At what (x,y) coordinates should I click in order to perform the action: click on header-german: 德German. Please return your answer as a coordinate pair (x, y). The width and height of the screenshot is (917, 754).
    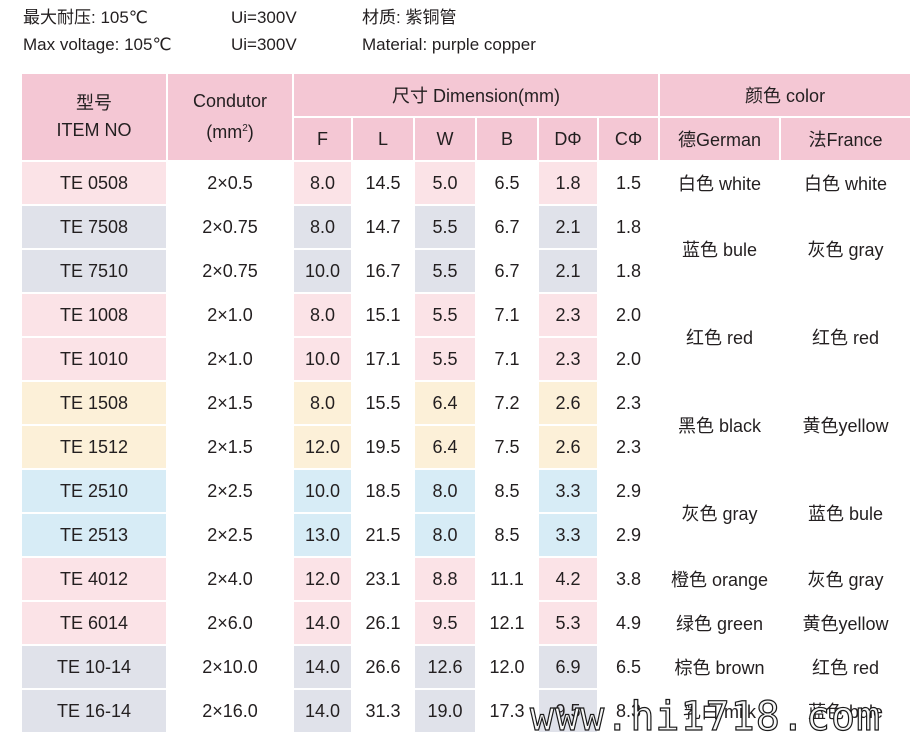
    Looking at the image, I should click on (720, 139).